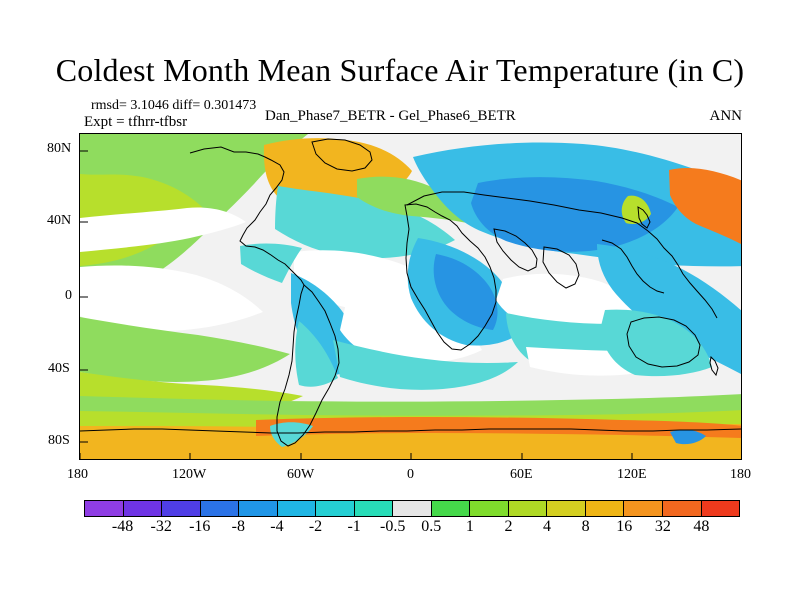  What do you see at coordinates (508, 526) in the screenshot?
I see `colorbar-label: 2` at bounding box center [508, 526].